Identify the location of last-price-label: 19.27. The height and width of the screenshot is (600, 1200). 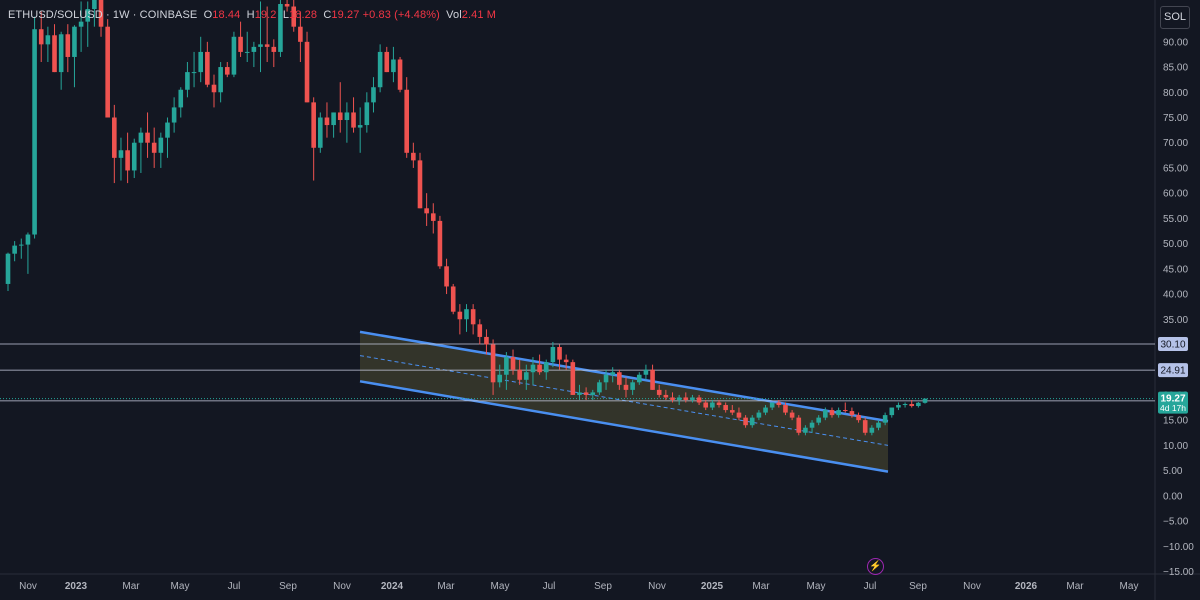
(1172, 399).